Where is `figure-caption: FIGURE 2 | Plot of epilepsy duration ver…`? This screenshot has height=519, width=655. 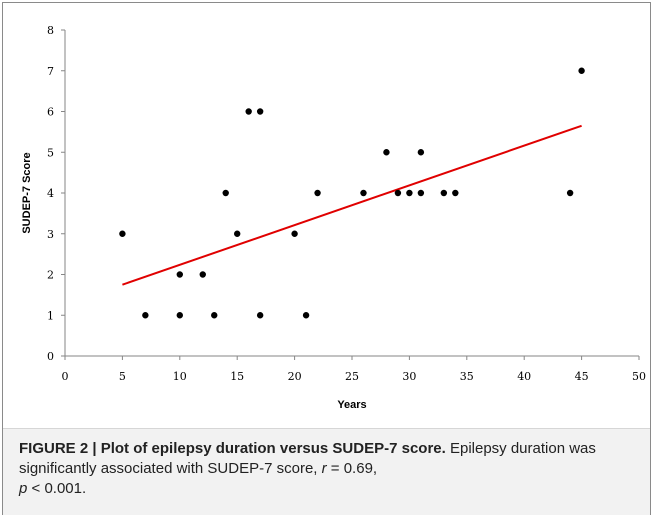
figure-caption: FIGURE 2 | Plot of epilepsy duration ver… is located at coordinates (319, 469).